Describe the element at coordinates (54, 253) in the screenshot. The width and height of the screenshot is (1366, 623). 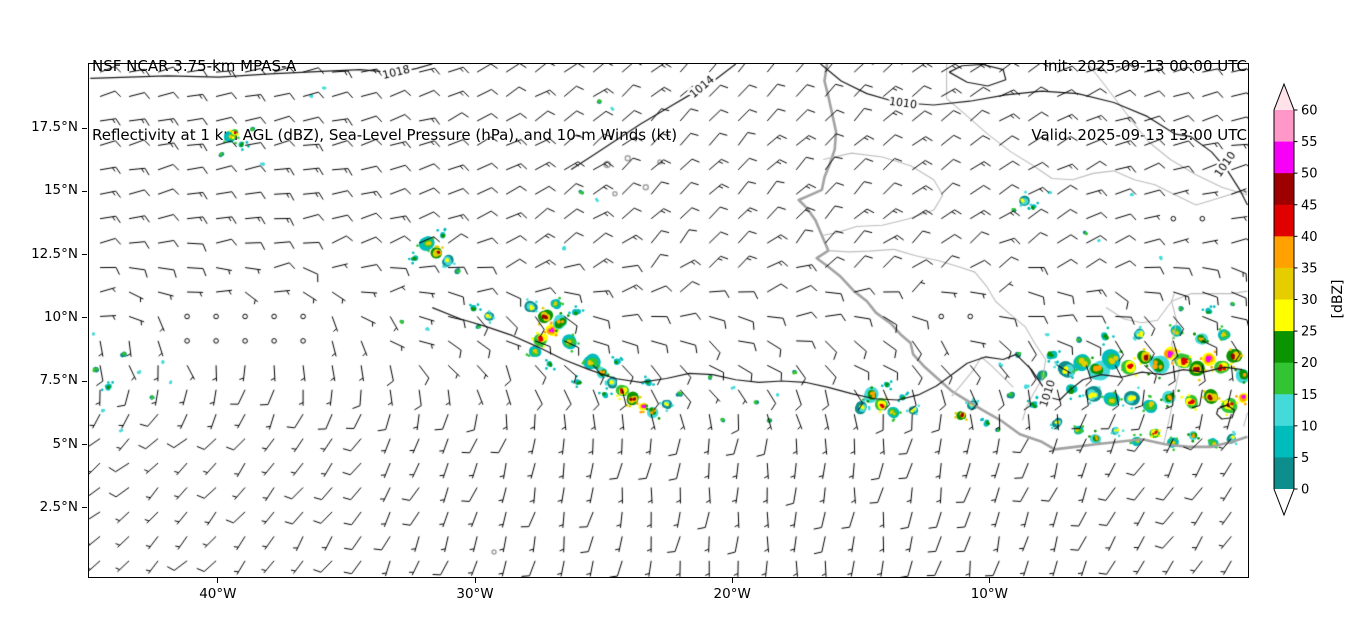
I see `y-tick-label: 12.5°N` at that location.